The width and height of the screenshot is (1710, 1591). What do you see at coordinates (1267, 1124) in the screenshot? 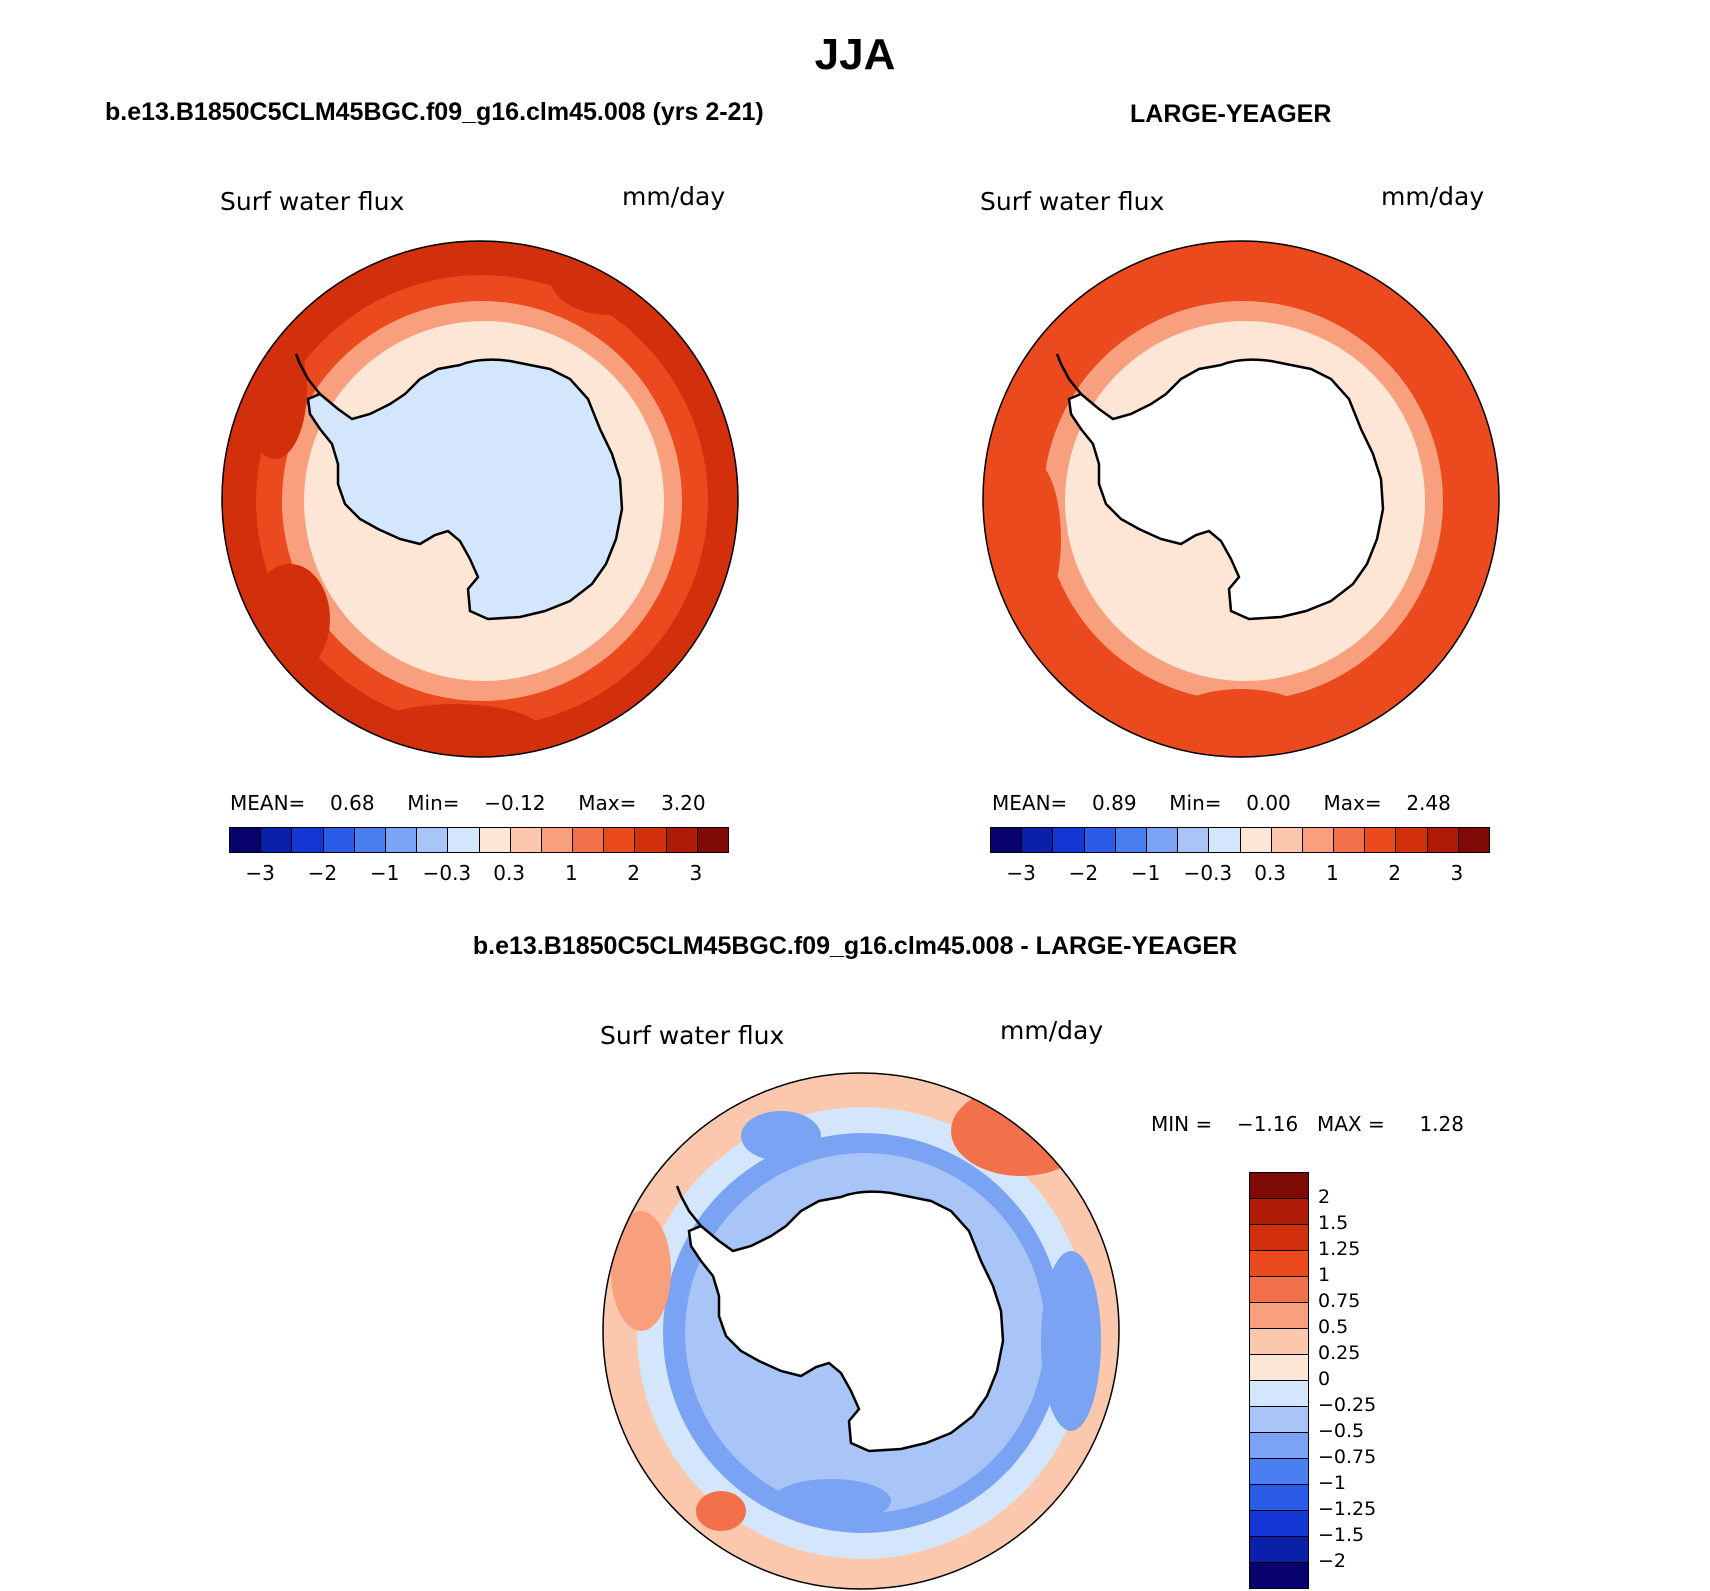
I see `diff-min-value: −1.16` at bounding box center [1267, 1124].